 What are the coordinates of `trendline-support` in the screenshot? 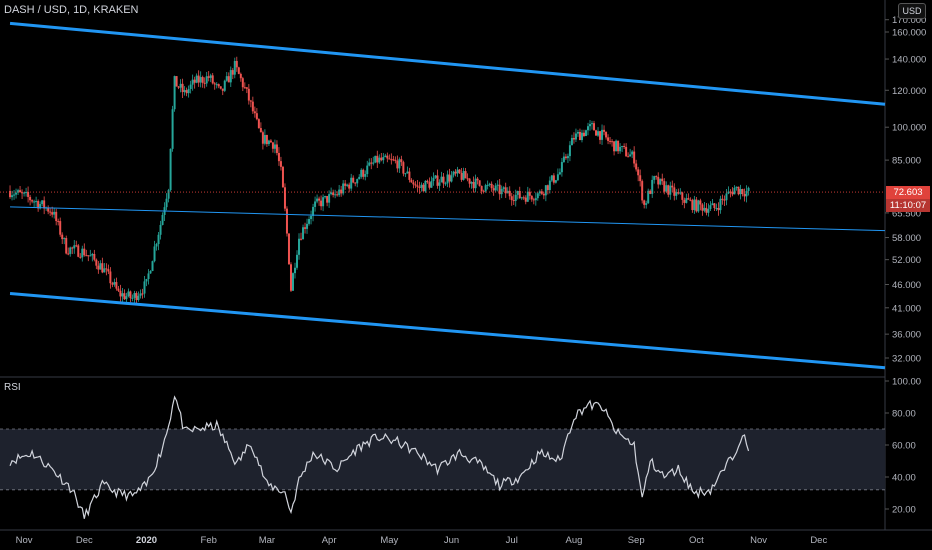 It's located at (448, 219).